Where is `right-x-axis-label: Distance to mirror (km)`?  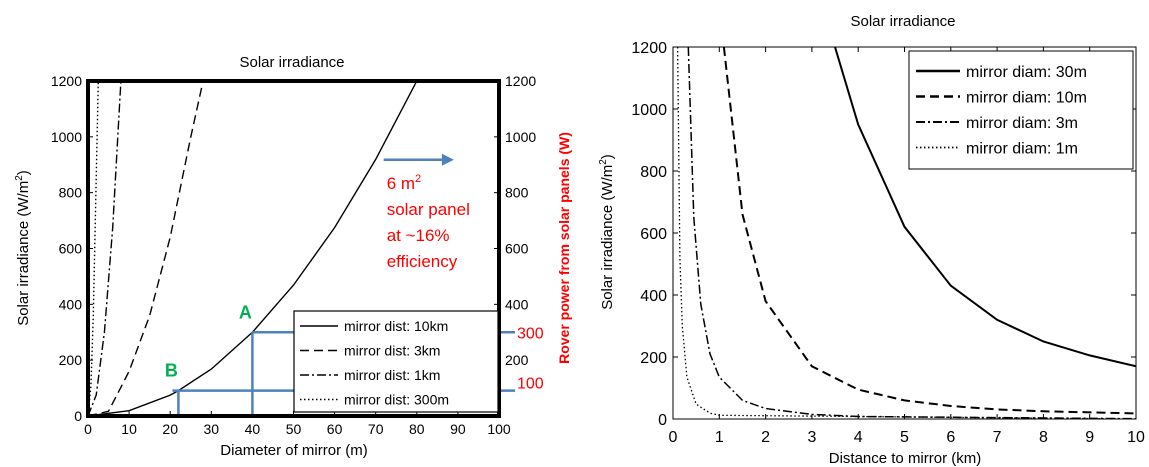 right-x-axis-label: Distance to mirror (km) is located at coordinates (905, 458).